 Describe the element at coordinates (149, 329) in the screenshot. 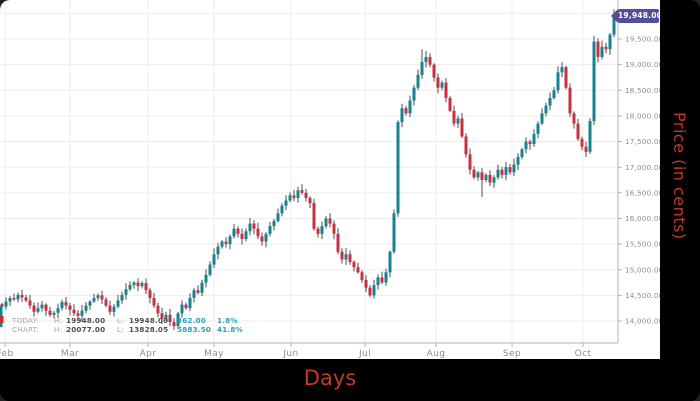

I see `legend-chart-low-value: 13828.05` at that location.